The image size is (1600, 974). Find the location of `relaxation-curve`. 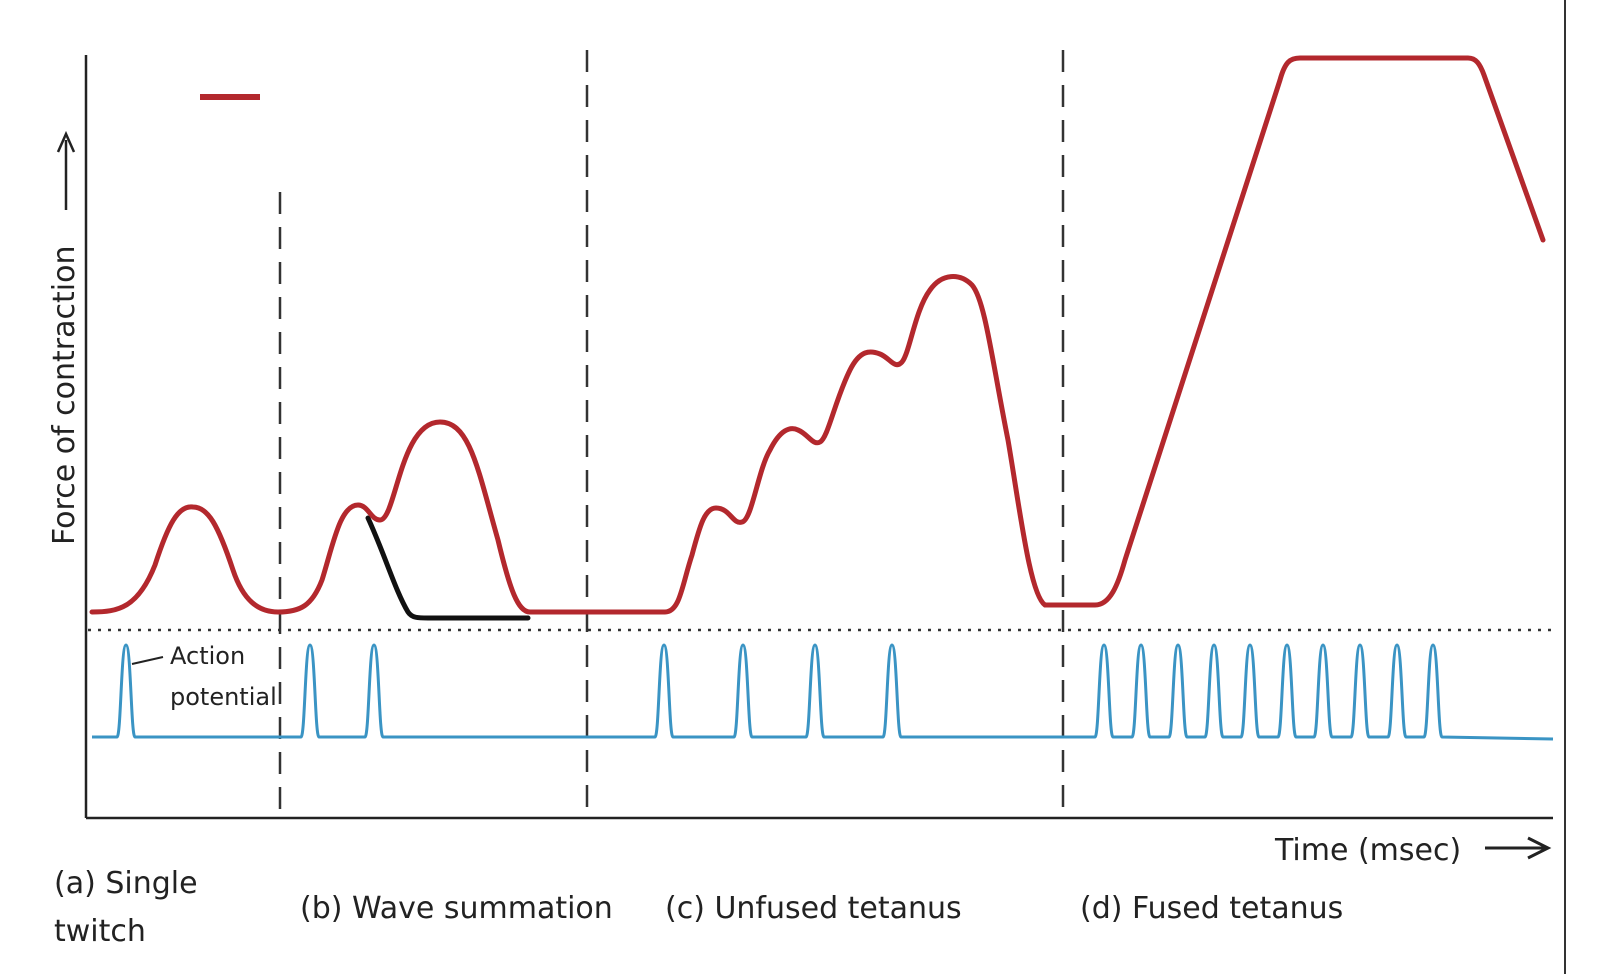

relaxation-curve is located at coordinates (448, 568).